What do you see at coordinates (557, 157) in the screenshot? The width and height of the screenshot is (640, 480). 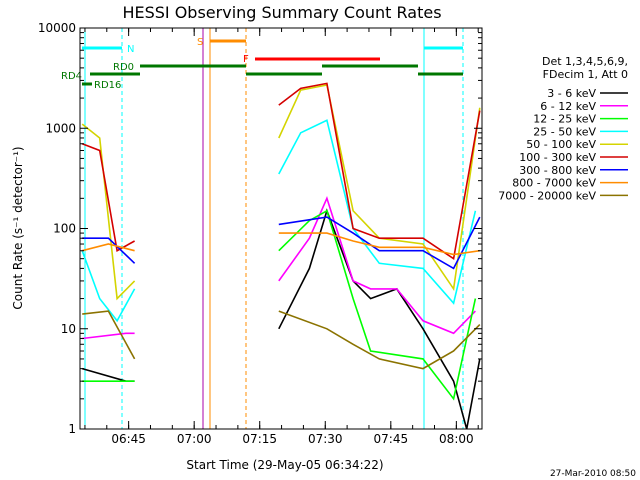 I see `legend-label: 100 - 300 keV` at bounding box center [557, 157].